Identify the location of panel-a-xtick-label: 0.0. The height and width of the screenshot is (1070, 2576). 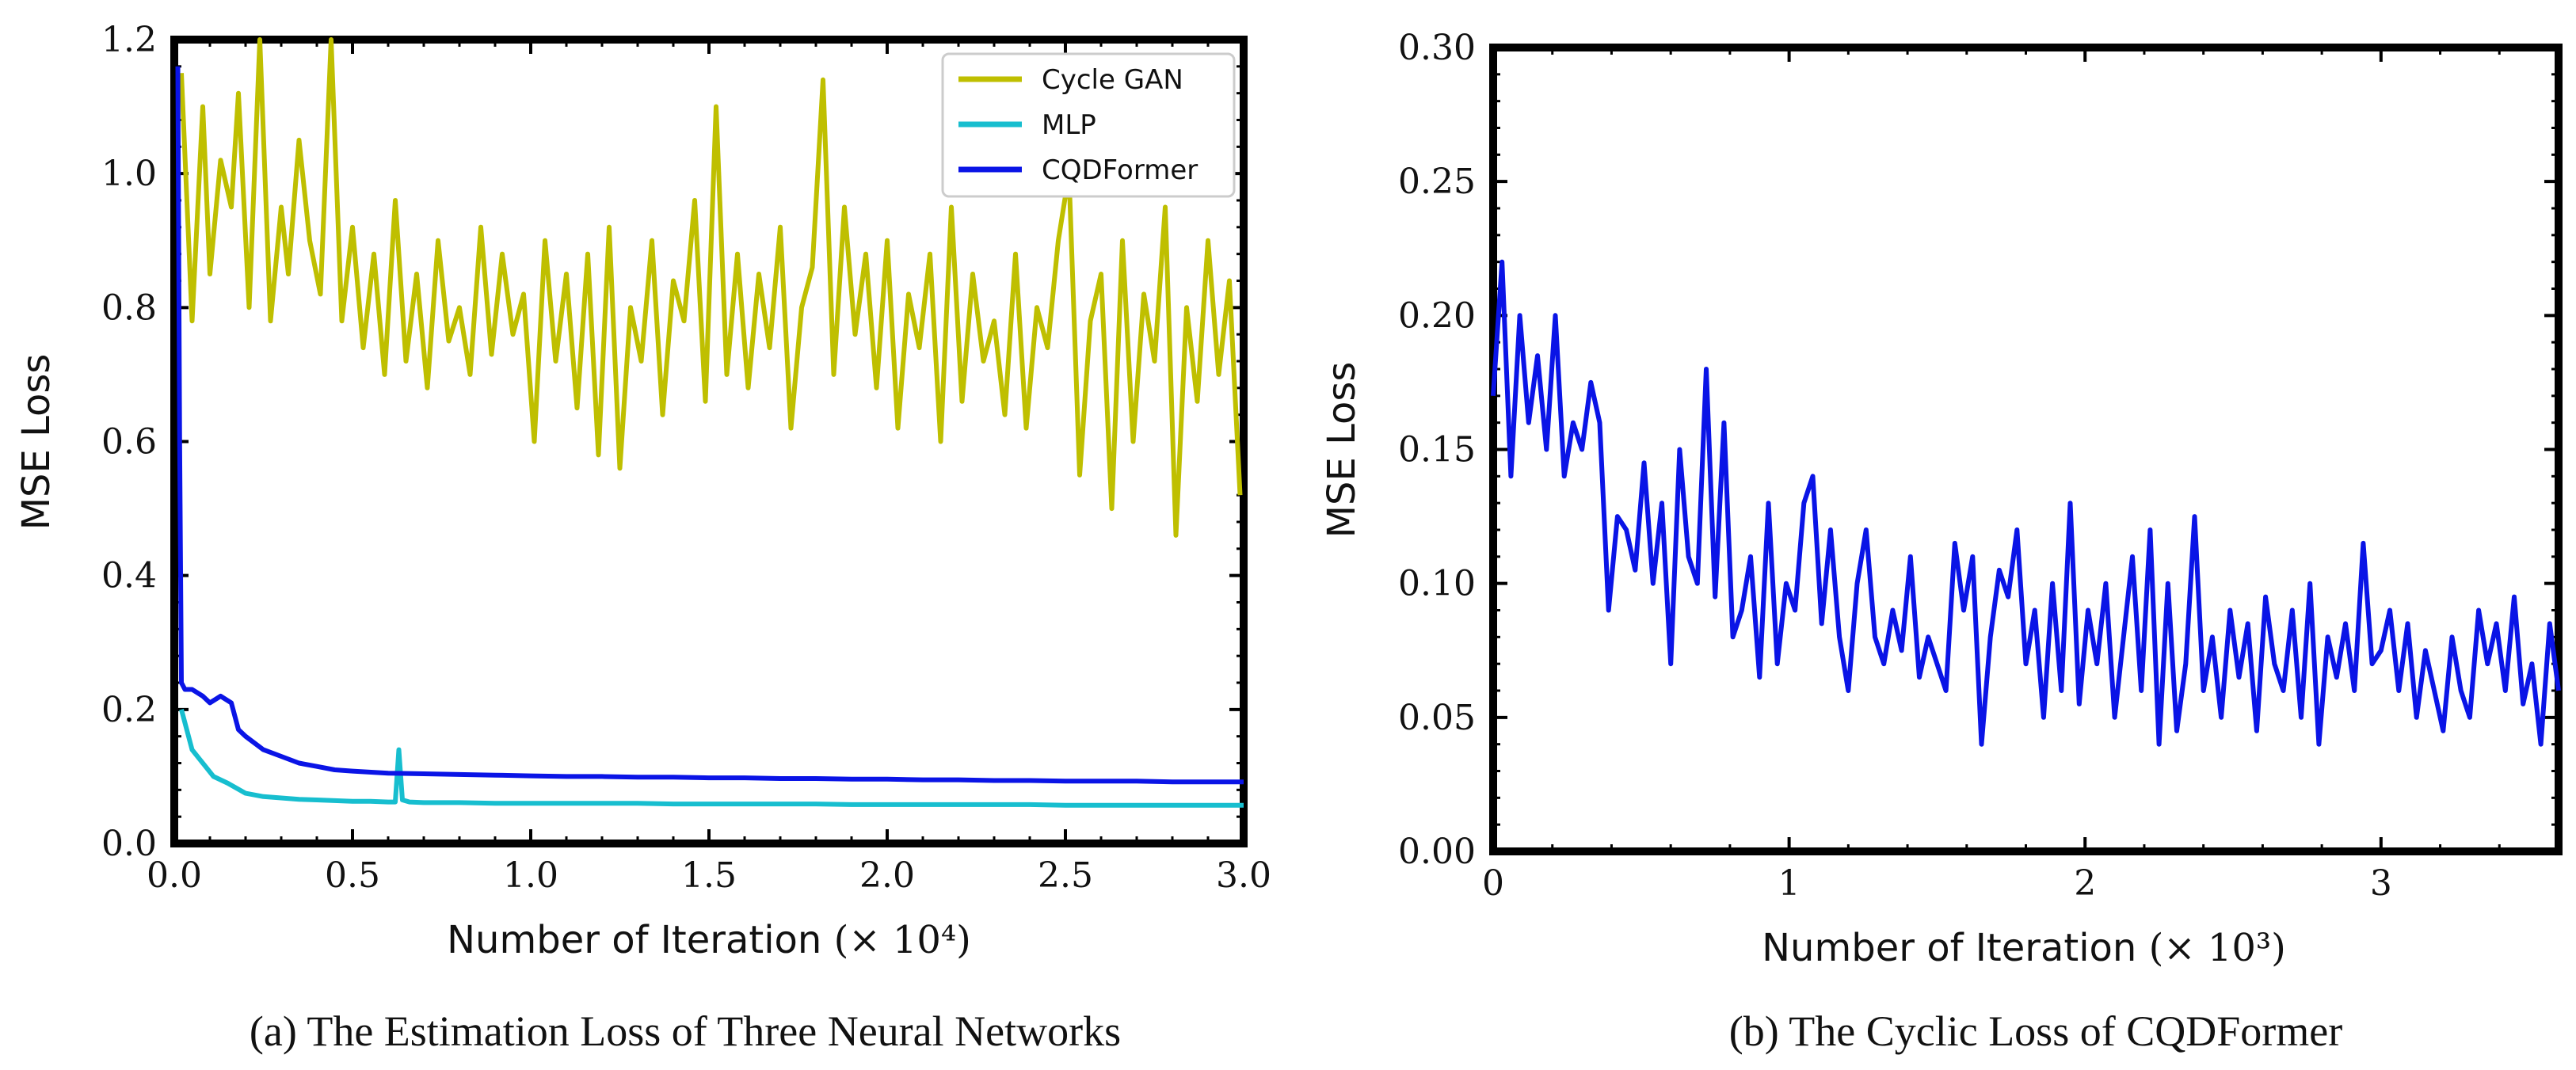
(174, 875).